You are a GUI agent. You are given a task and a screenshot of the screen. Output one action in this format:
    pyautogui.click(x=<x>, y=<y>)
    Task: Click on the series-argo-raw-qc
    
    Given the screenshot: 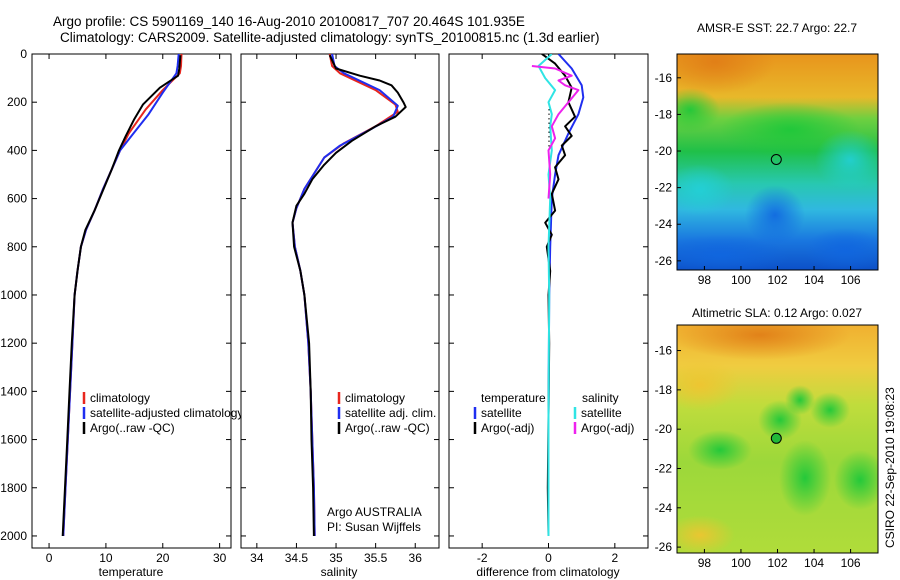 What is the action you would take?
    pyautogui.click(x=349, y=295)
    